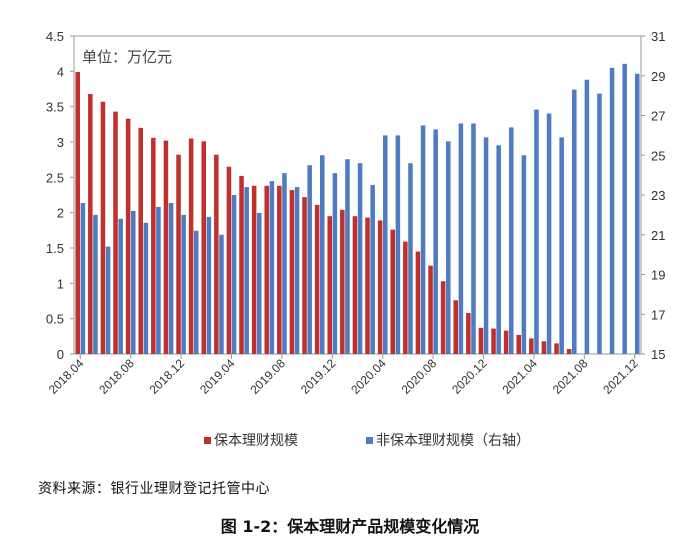 This screenshot has width=700, height=547. I want to click on x-tick-label: 2018.08, so click(116, 376).